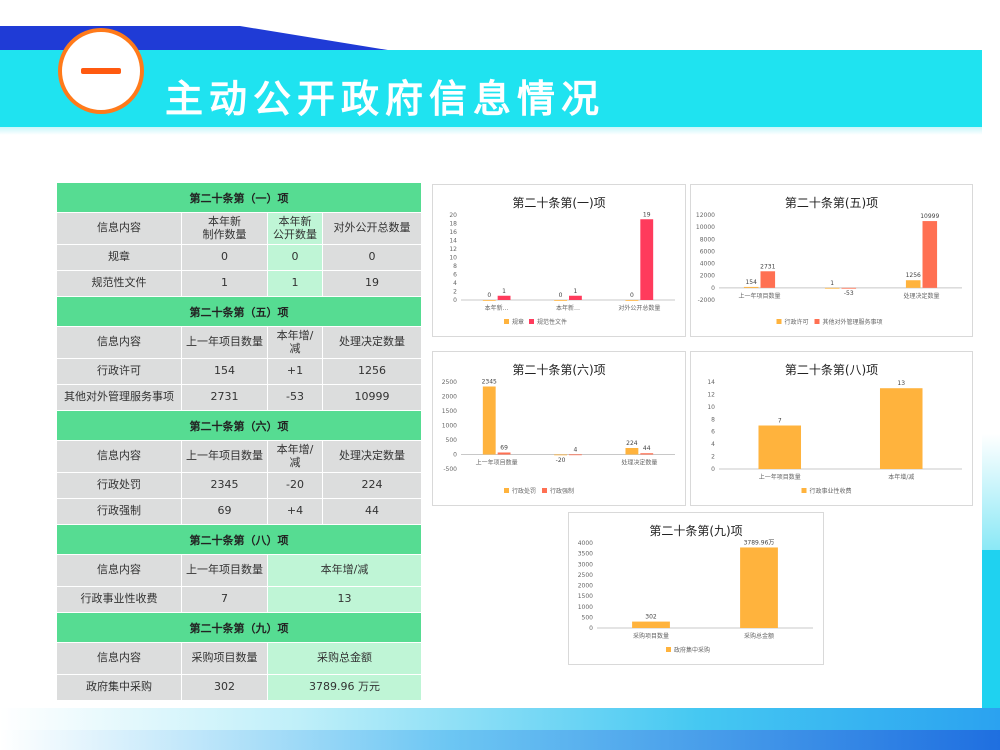  Describe the element at coordinates (344, 687) in the screenshot. I see `table-cell: 3789.96 万元` at that location.